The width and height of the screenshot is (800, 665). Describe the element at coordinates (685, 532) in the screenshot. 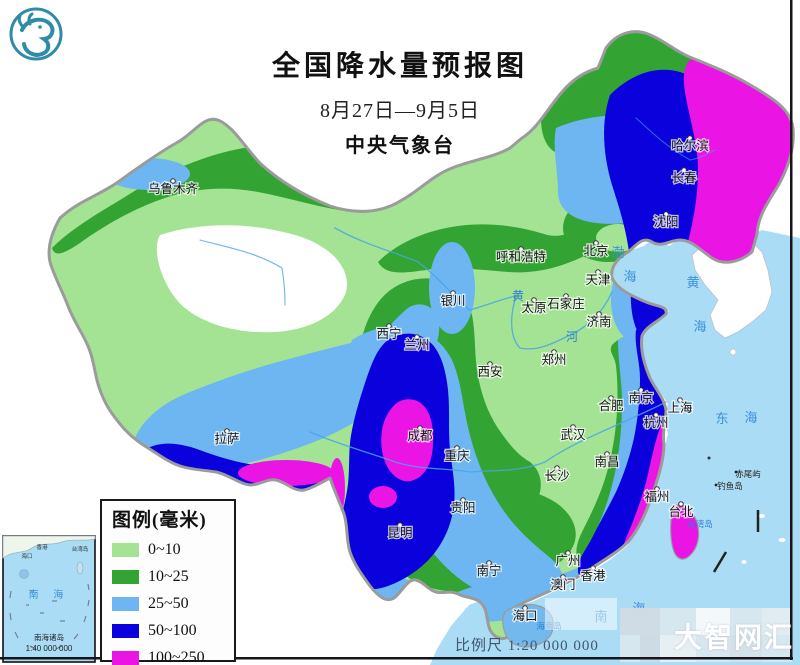

I see `taiwan-island` at that location.